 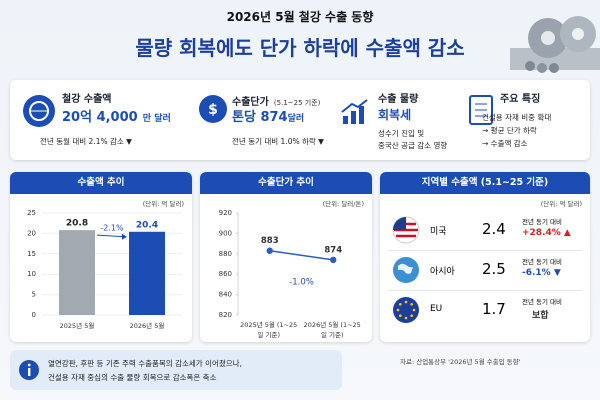 What do you see at coordinates (112, 228) in the screenshot?
I see `annotation: -2.1%` at bounding box center [112, 228].